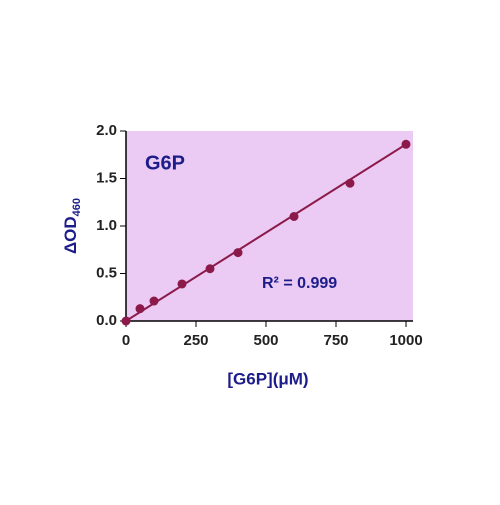 The image size is (500, 505). What do you see at coordinates (267, 378) in the screenshot?
I see `x-axis-label: [G6P](μM)` at bounding box center [267, 378].